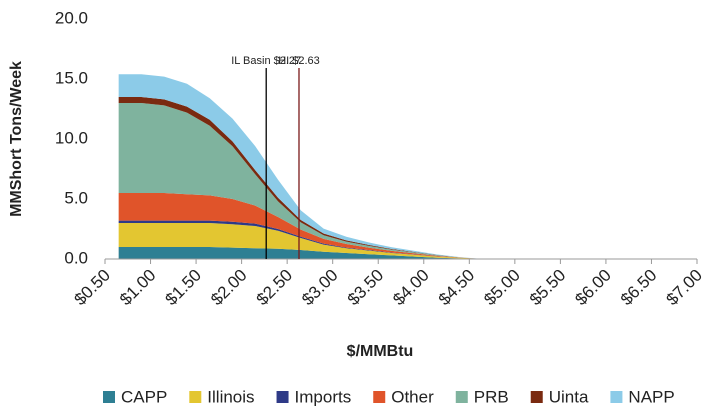  I want to click on x-tick-label: $2.50, so click(275, 288).